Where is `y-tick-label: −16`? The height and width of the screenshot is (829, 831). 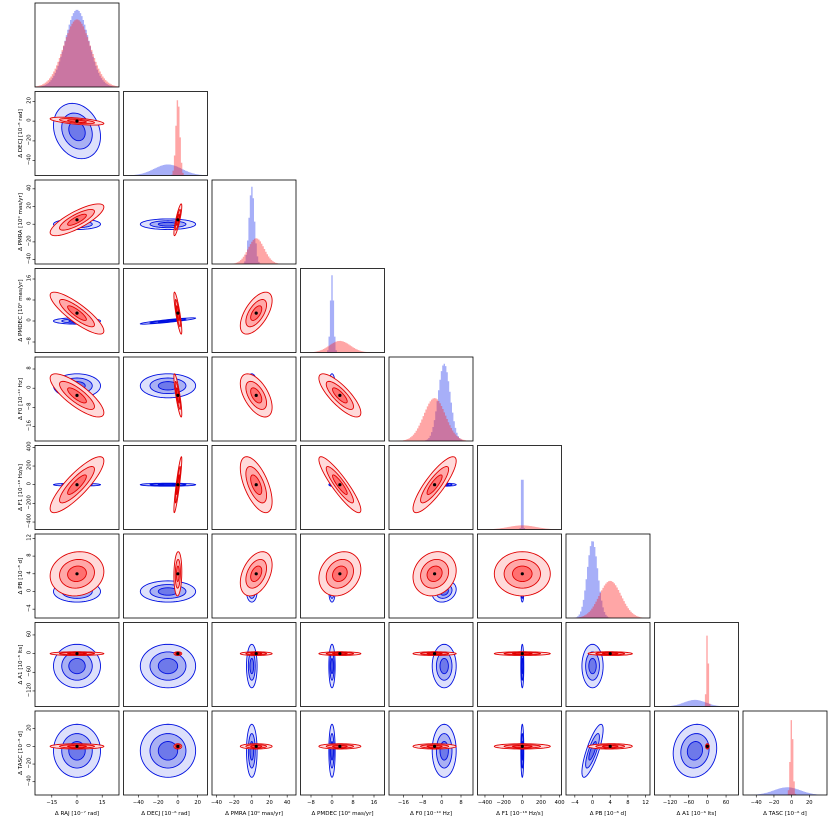
y-tick-label: −16 is located at coordinates (30, 425).